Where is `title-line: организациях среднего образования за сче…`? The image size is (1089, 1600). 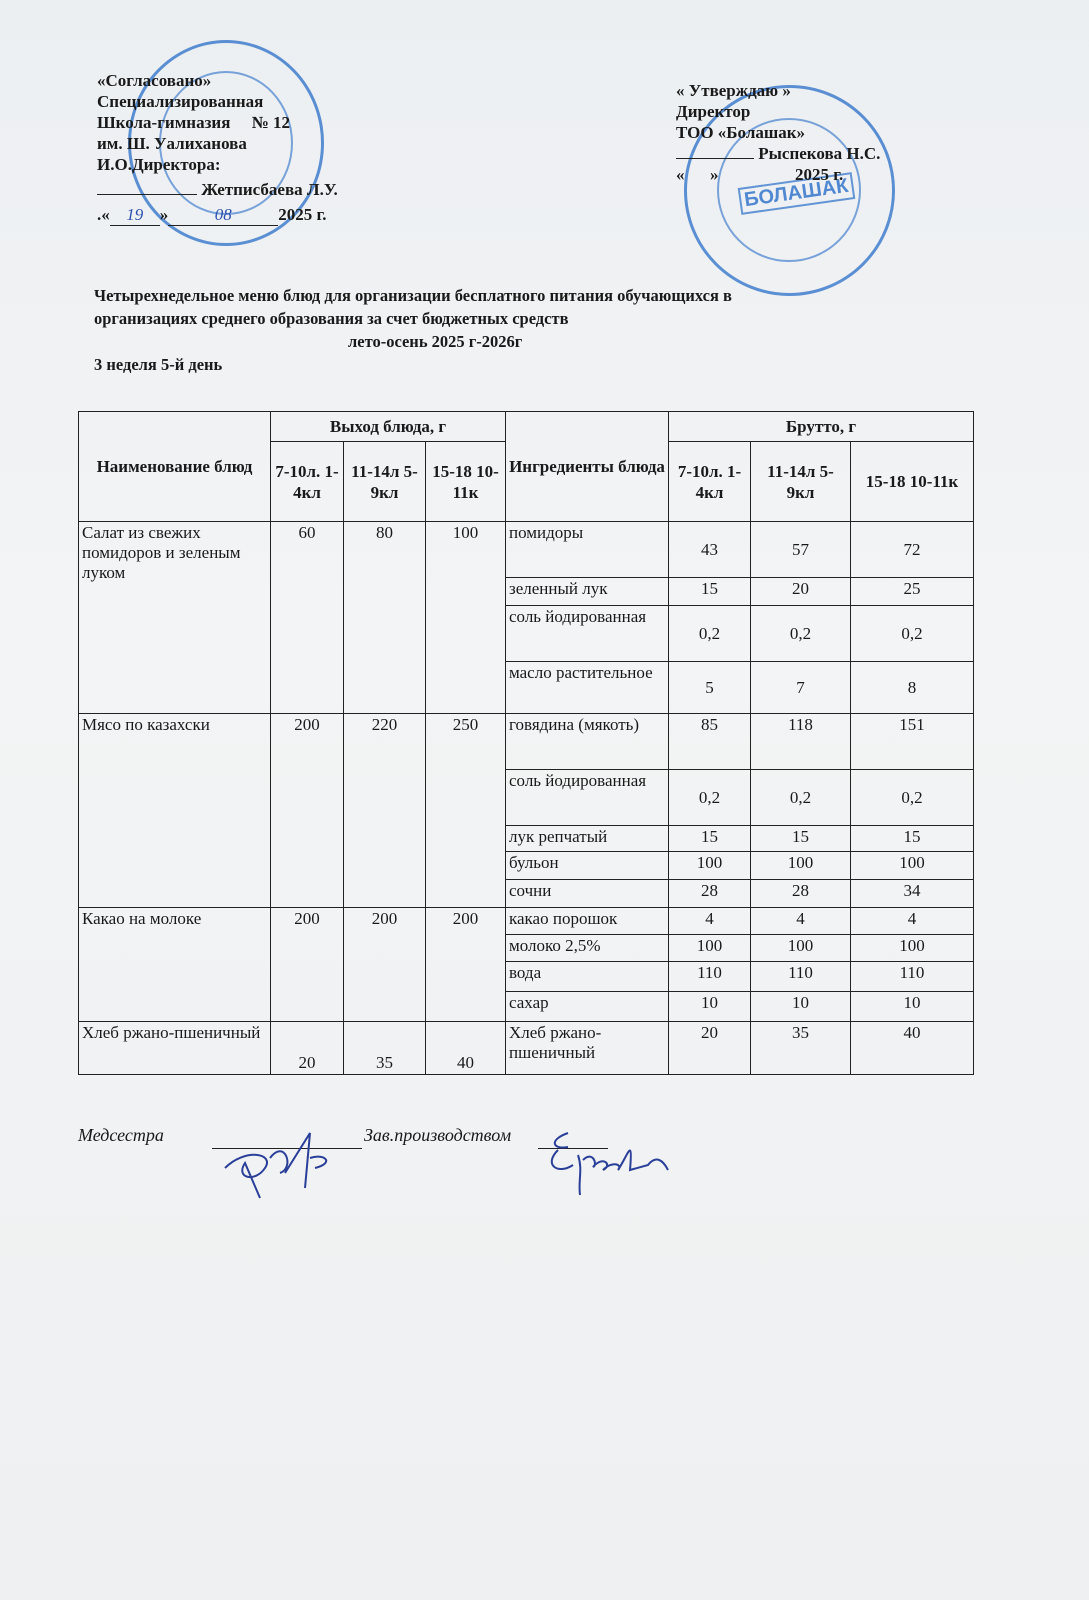 title-line: организациях среднего образования за сче… is located at coordinates (331, 318).